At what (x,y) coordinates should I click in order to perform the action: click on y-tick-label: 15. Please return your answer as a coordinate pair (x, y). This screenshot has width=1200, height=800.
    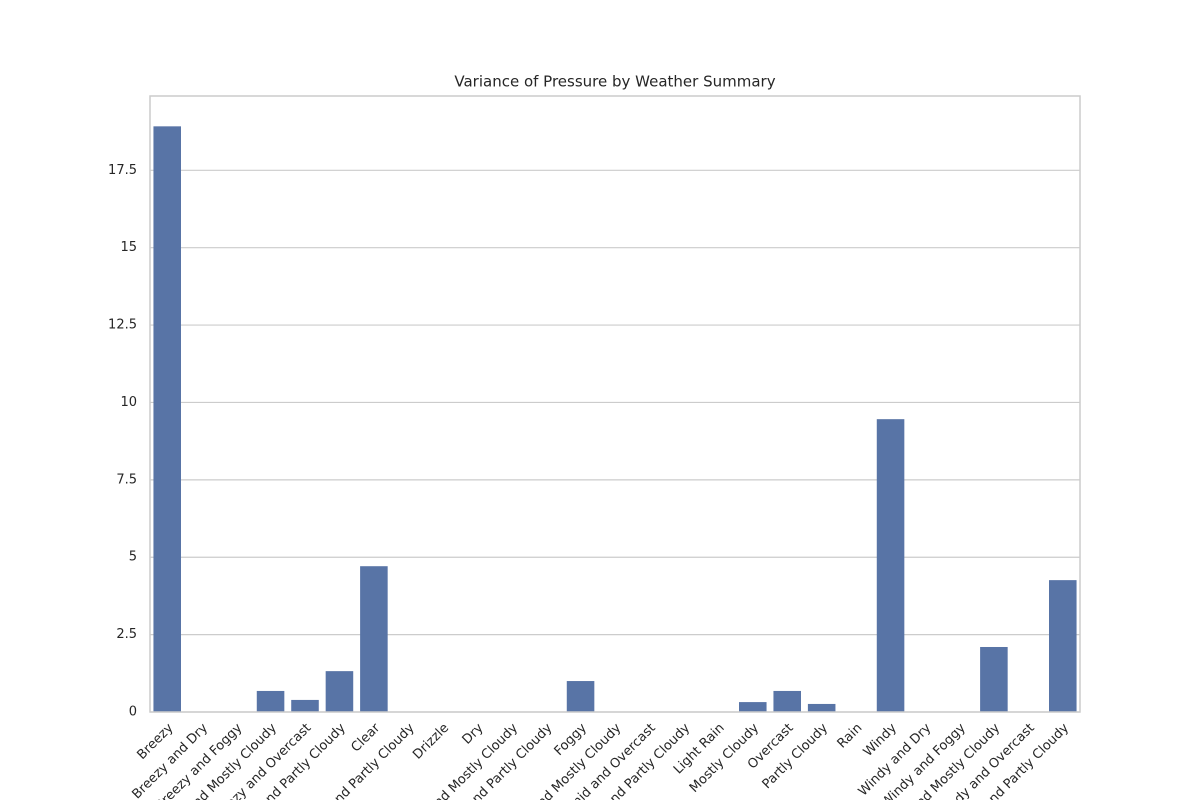
    Looking at the image, I should click on (128, 247).